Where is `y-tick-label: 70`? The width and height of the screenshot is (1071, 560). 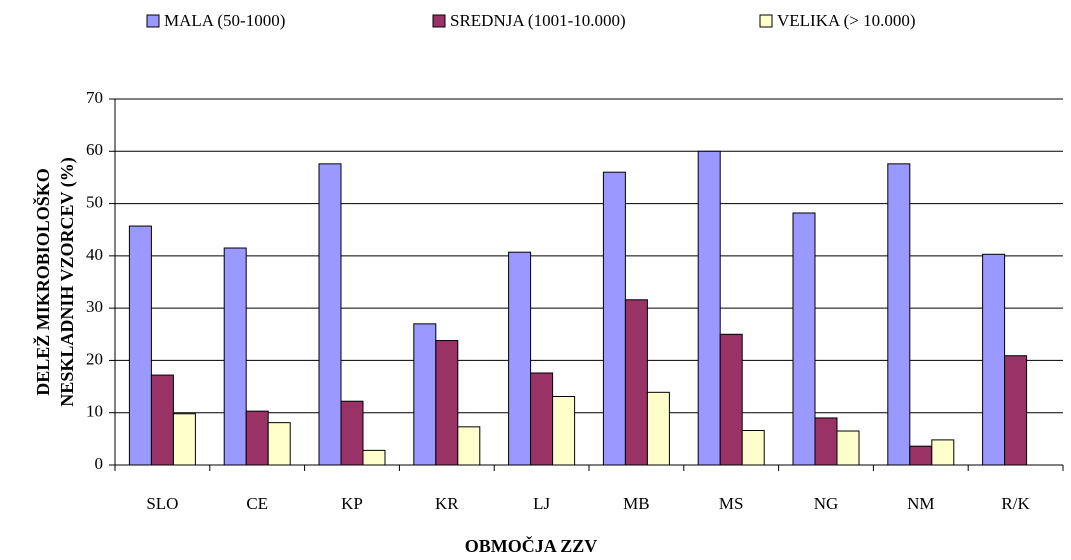 y-tick-label: 70 is located at coordinates (94, 97).